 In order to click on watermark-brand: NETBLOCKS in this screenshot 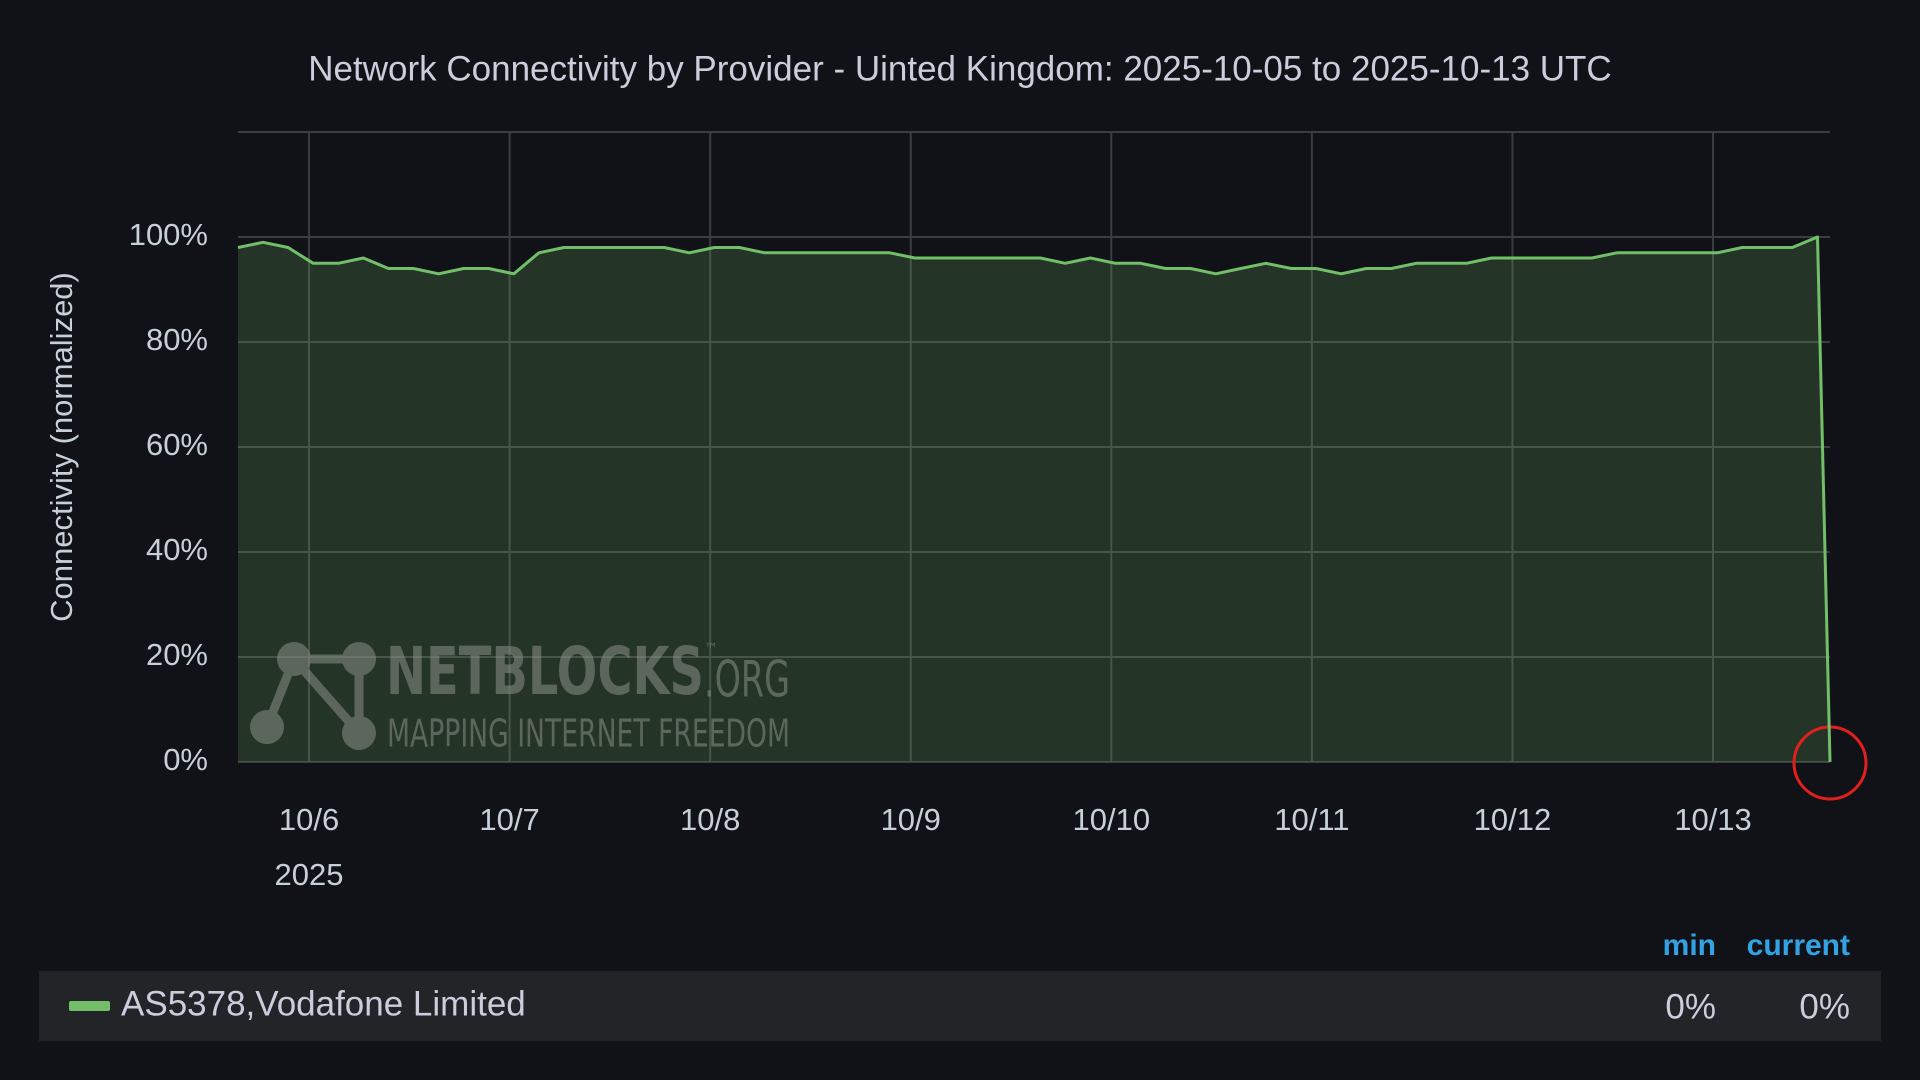, I will do `click(545, 671)`.